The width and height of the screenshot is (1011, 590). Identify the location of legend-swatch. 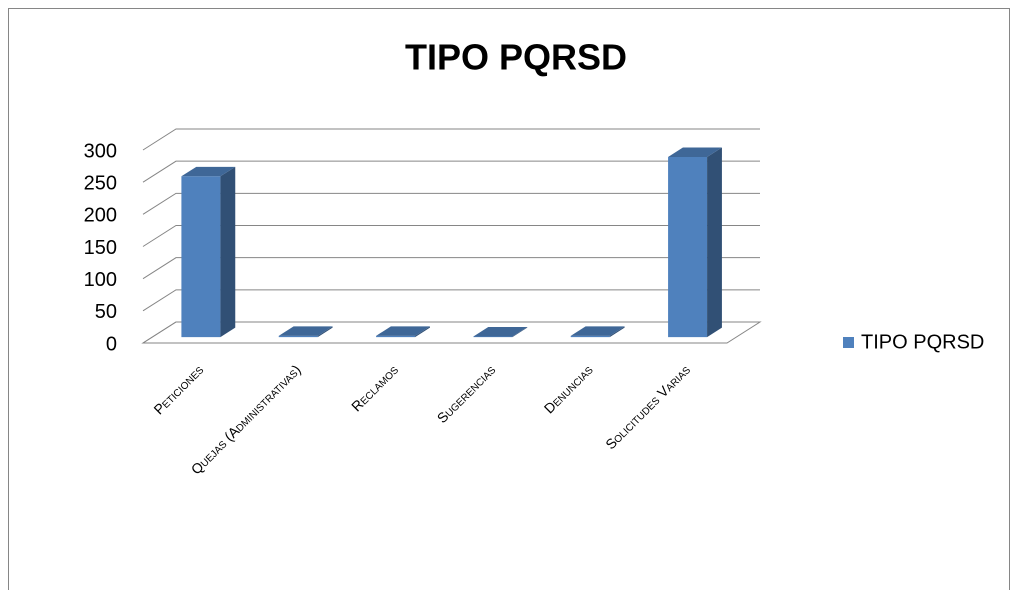
(848, 342).